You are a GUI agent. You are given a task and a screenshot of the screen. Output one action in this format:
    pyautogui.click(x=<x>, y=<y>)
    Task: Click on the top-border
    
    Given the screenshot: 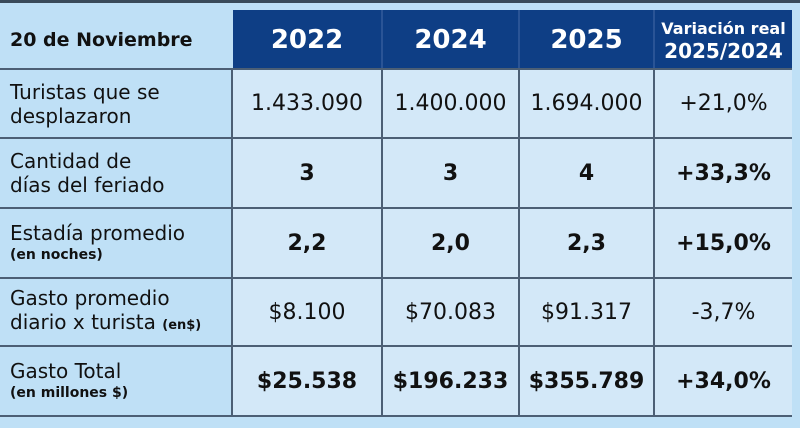 What is the action you would take?
    pyautogui.click(x=400, y=1)
    